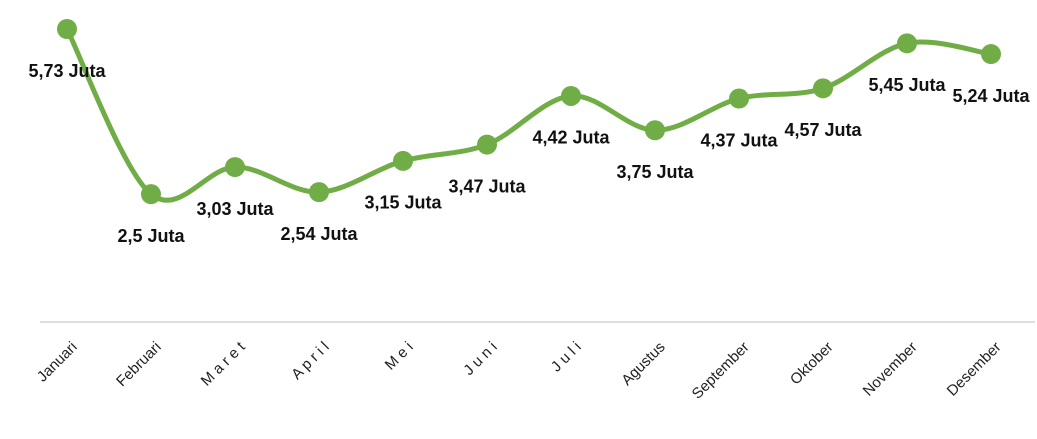 This screenshot has height=439, width=1037. What do you see at coordinates (812, 364) in the screenshot?
I see `x-tick-label: Oktober` at bounding box center [812, 364].